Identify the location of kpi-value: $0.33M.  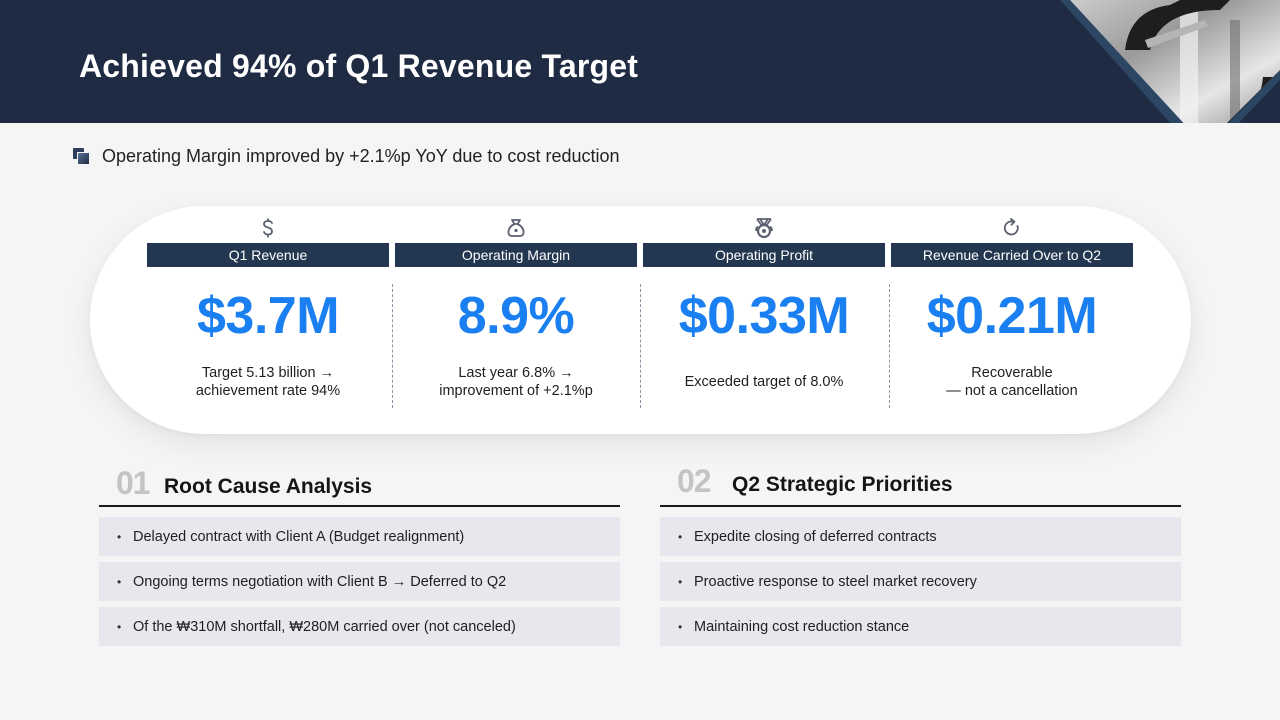
(764, 316).